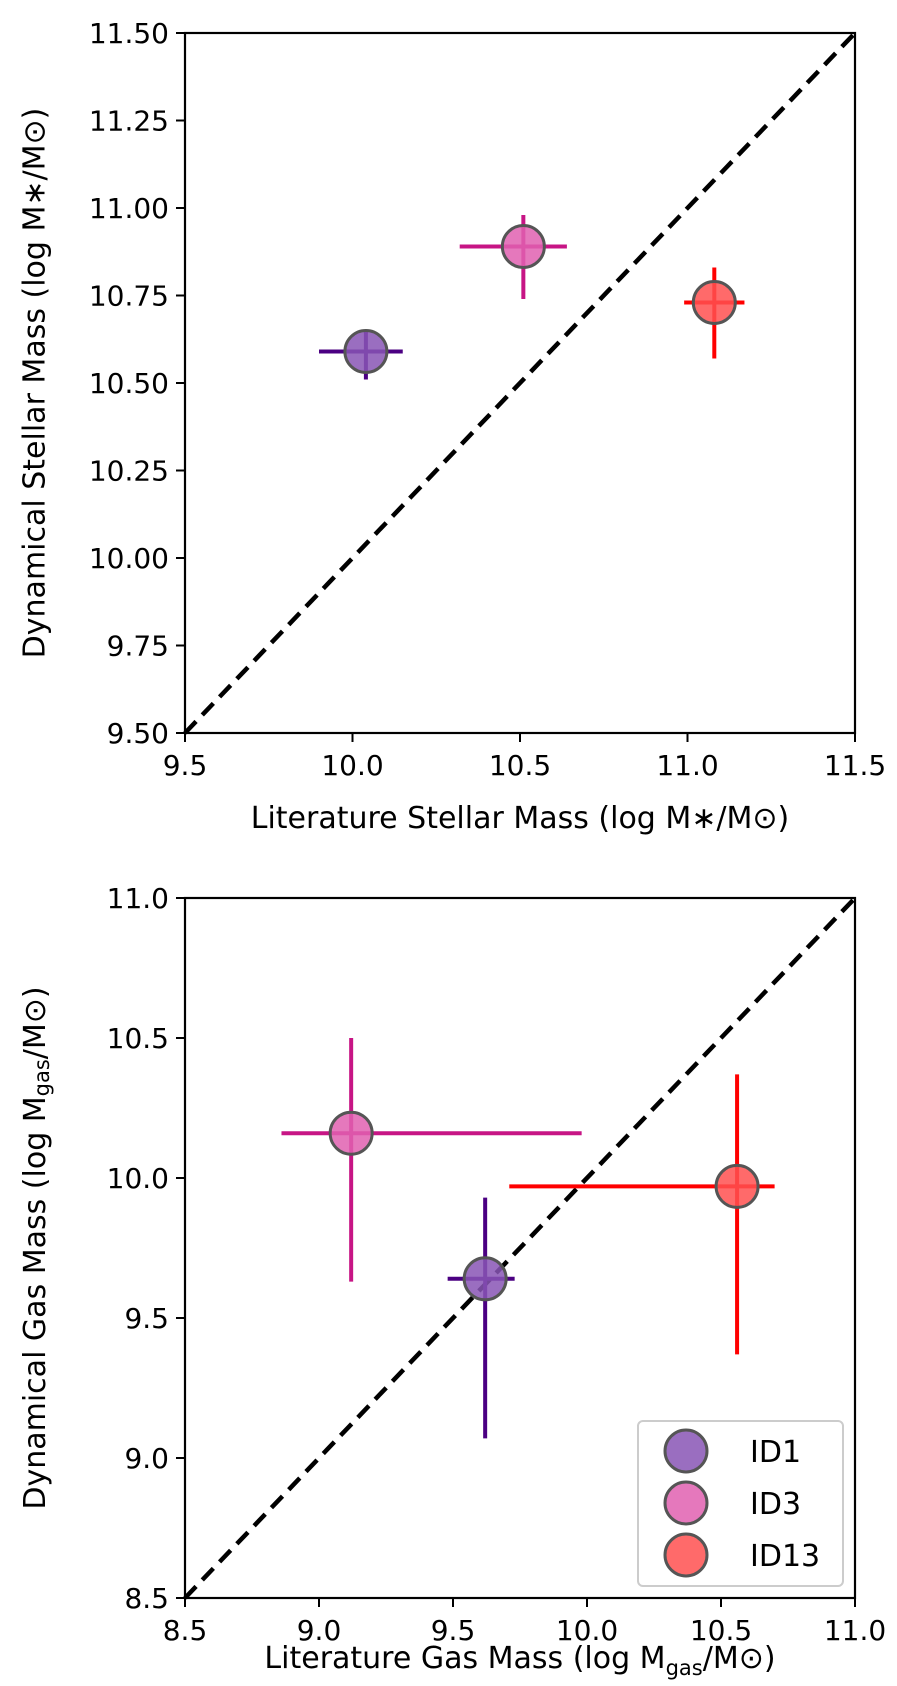 The height and width of the screenshot is (1686, 897). What do you see at coordinates (138, 1038) in the screenshot?
I see `gas-mass-y-tick-label: 10.5` at bounding box center [138, 1038].